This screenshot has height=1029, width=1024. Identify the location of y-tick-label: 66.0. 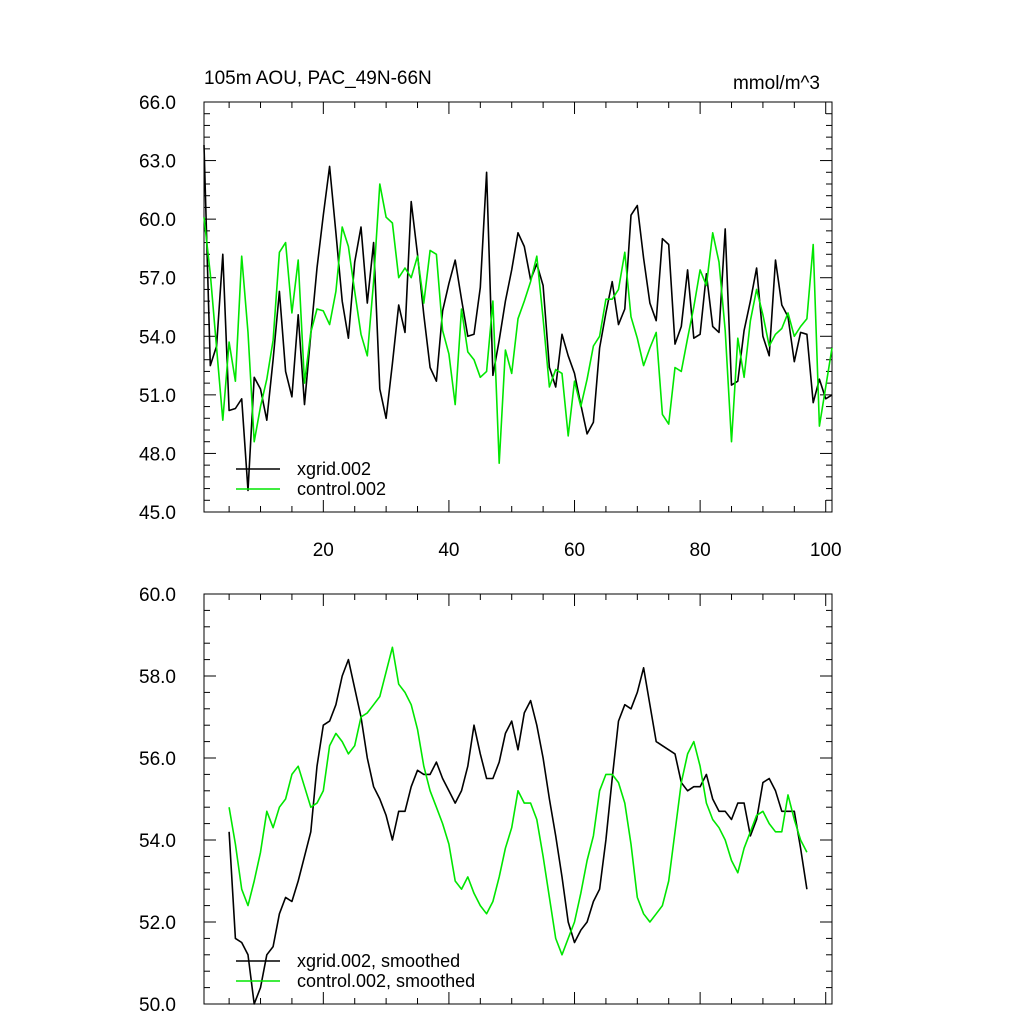
(157, 103).